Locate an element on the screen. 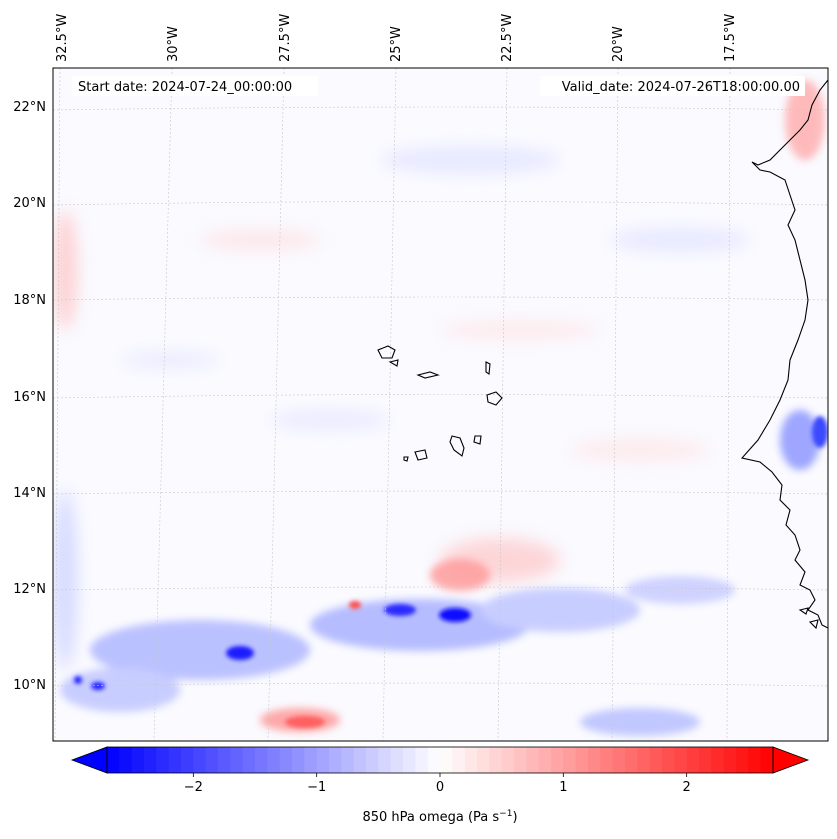 Image resolution: width=837 pixels, height=839 pixels. start-date-box is located at coordinates (195, 86).